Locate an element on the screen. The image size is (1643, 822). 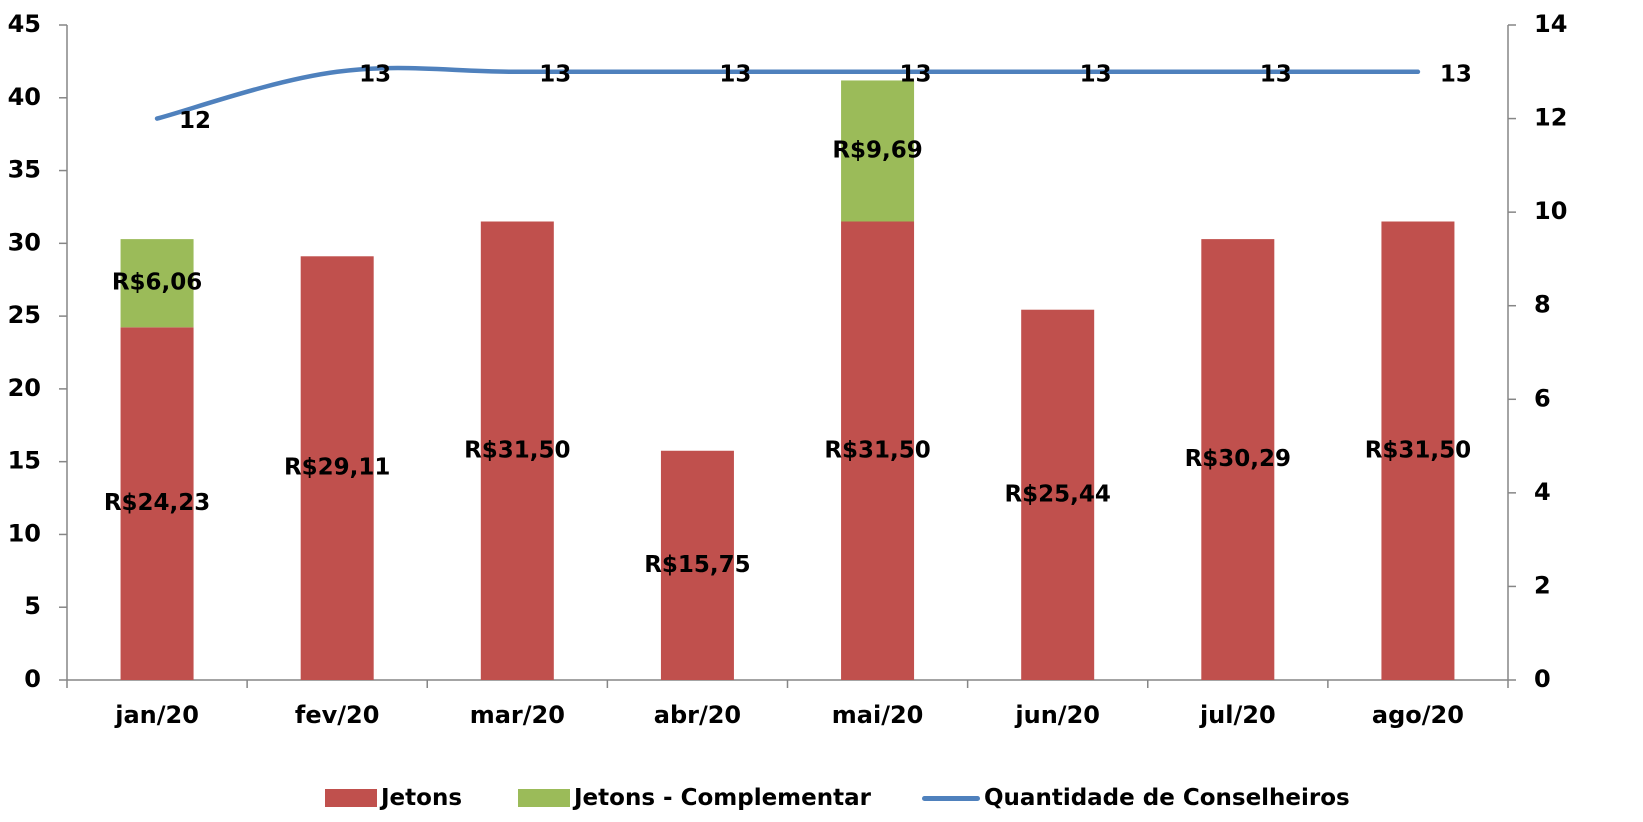
y-left-tick-label: 25 is located at coordinates (24, 315).